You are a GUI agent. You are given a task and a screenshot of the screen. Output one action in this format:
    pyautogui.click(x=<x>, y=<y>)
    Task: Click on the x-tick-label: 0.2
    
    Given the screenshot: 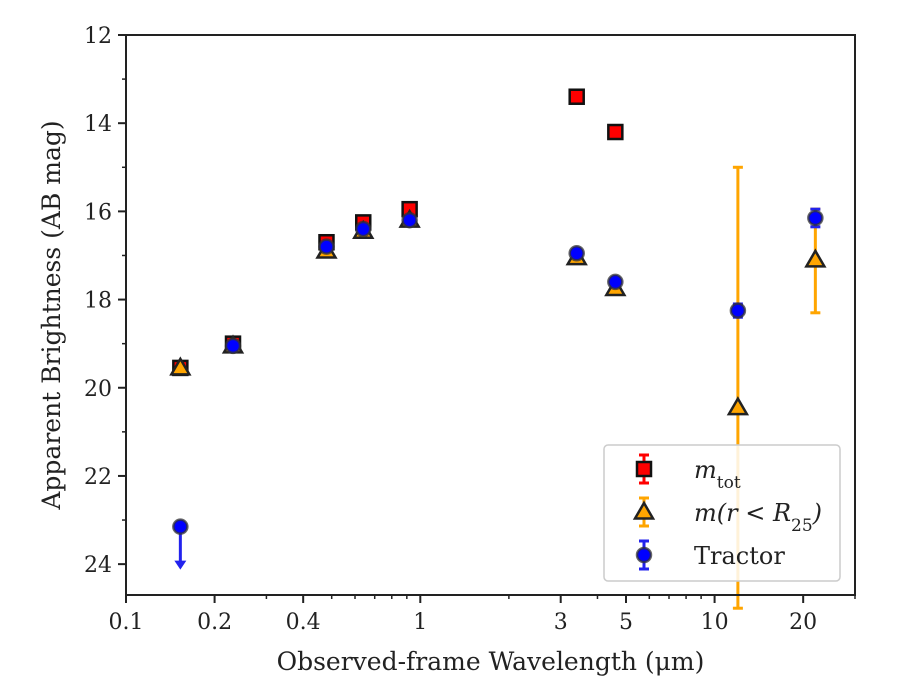 What is the action you would take?
    pyautogui.click(x=214, y=622)
    